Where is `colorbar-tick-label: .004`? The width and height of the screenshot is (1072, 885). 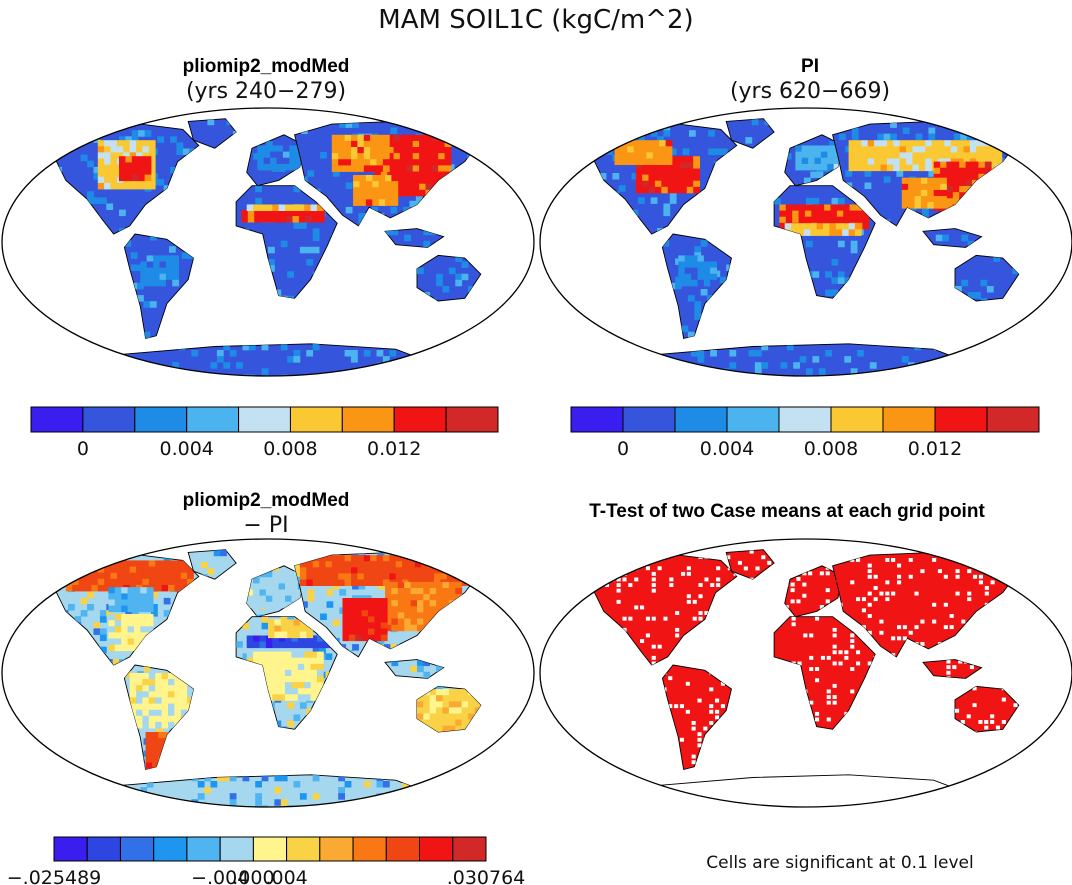 colorbar-tick-label: .004 is located at coordinates (286, 876).